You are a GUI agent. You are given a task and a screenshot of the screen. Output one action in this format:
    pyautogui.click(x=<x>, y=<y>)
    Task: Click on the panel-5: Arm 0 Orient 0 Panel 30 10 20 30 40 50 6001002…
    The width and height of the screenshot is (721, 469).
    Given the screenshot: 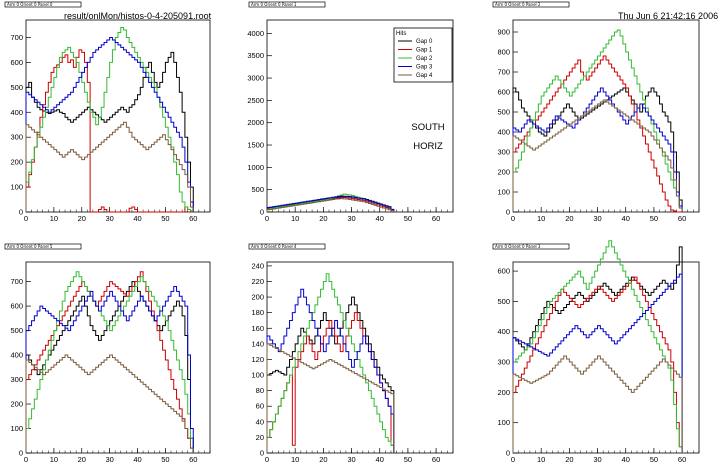 What is the action you would take?
    pyautogui.click(x=596, y=352)
    